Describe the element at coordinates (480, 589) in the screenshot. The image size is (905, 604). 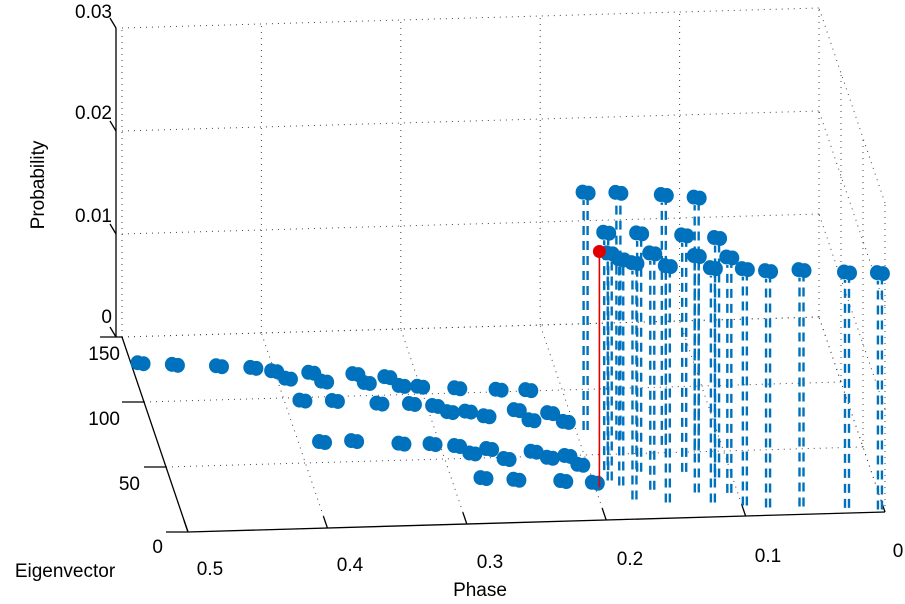
I see `x-axis-label: Phase` at that location.